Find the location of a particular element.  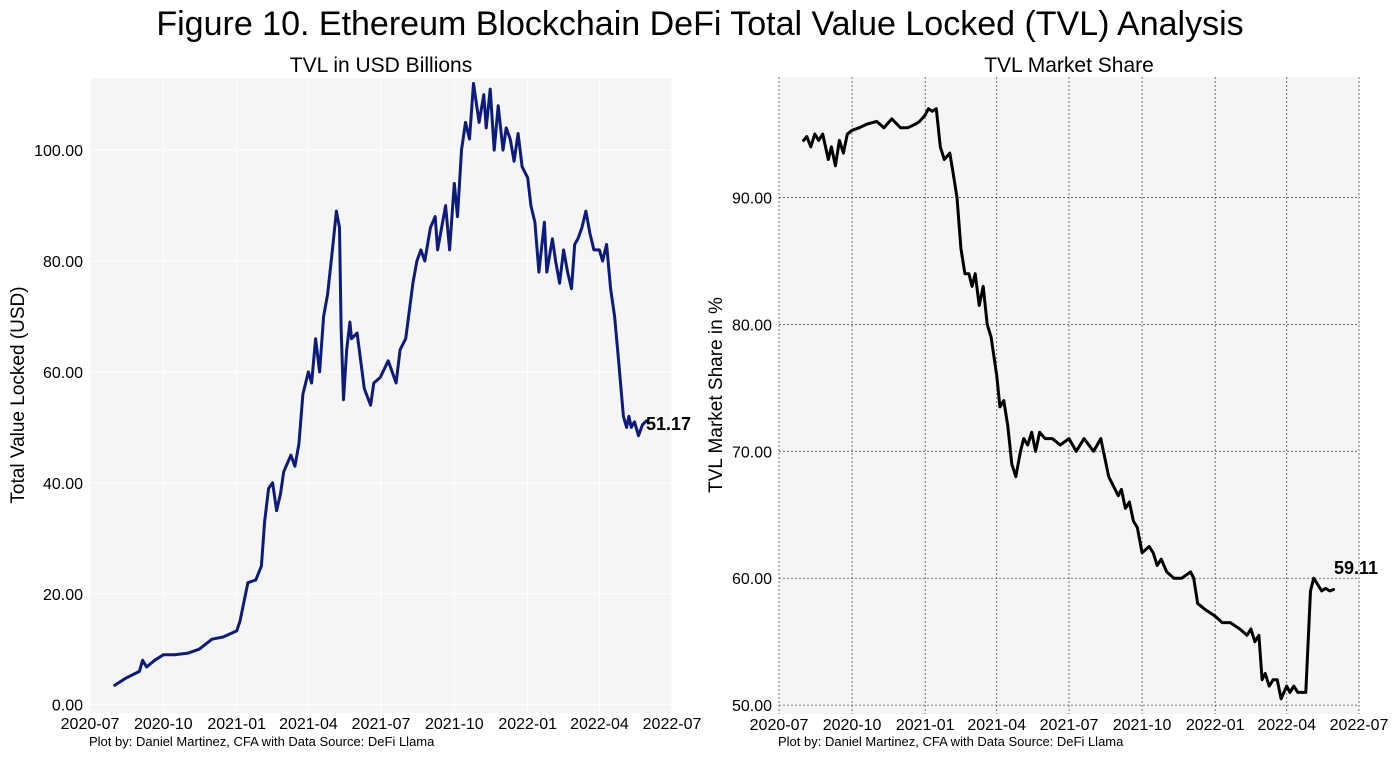

y-tick-label: 100.00 is located at coordinates (58, 151).